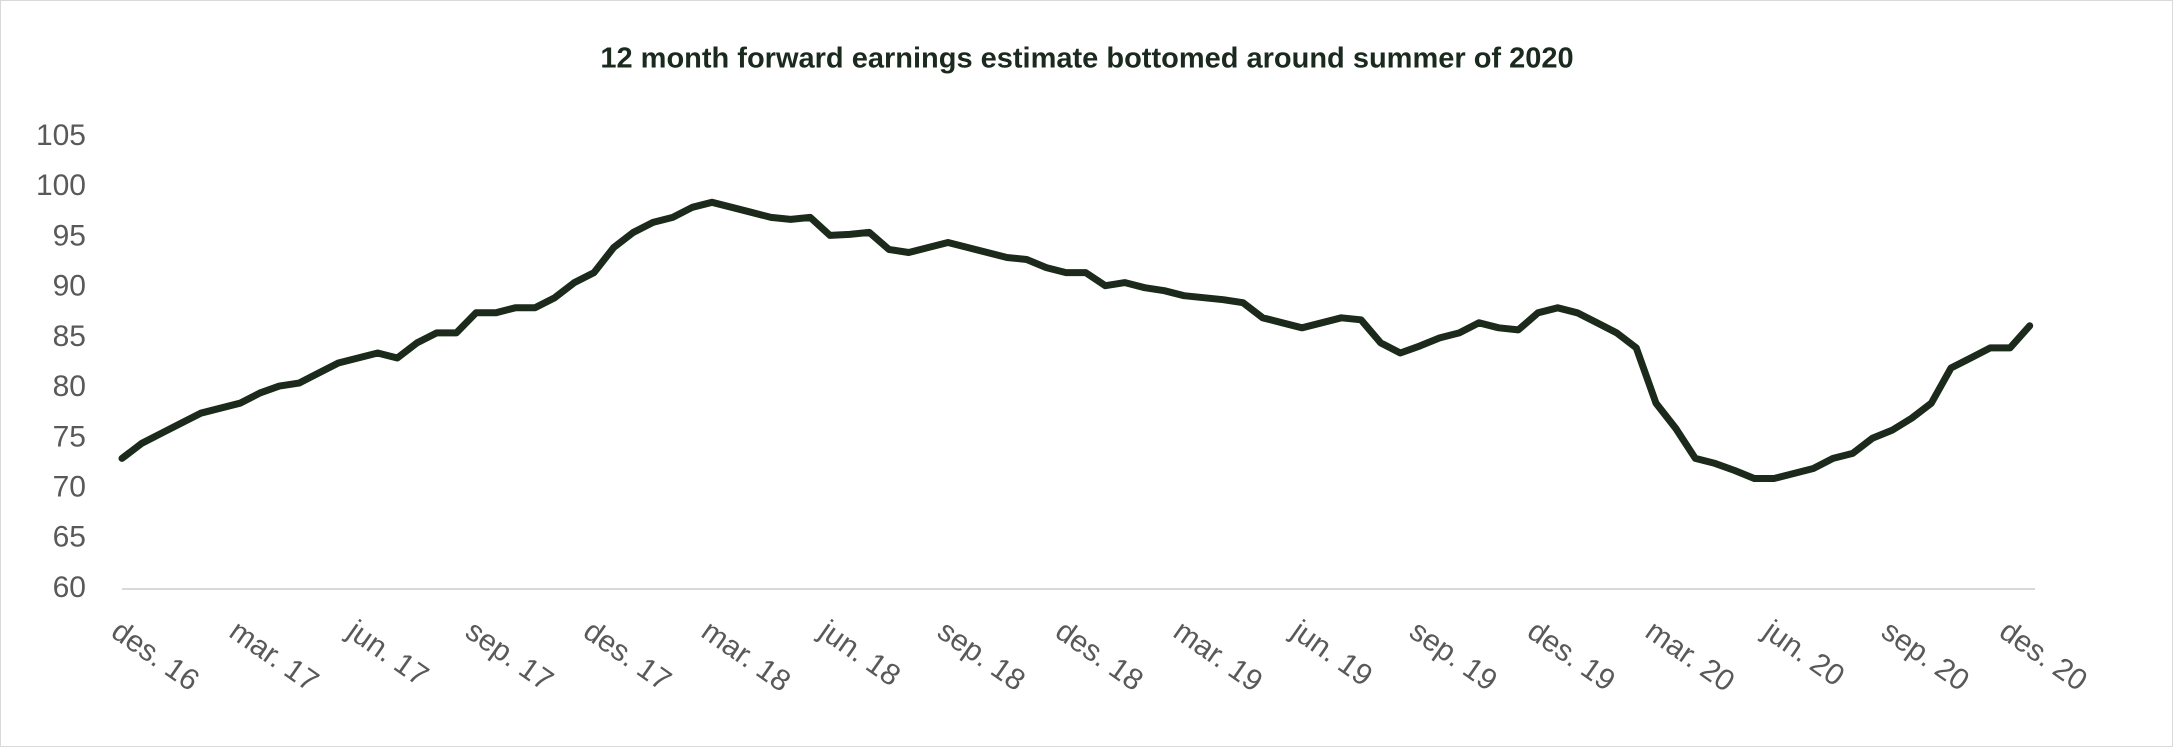 The height and width of the screenshot is (747, 2173). What do you see at coordinates (69, 336) in the screenshot?
I see `y-tick-label: 85` at bounding box center [69, 336].